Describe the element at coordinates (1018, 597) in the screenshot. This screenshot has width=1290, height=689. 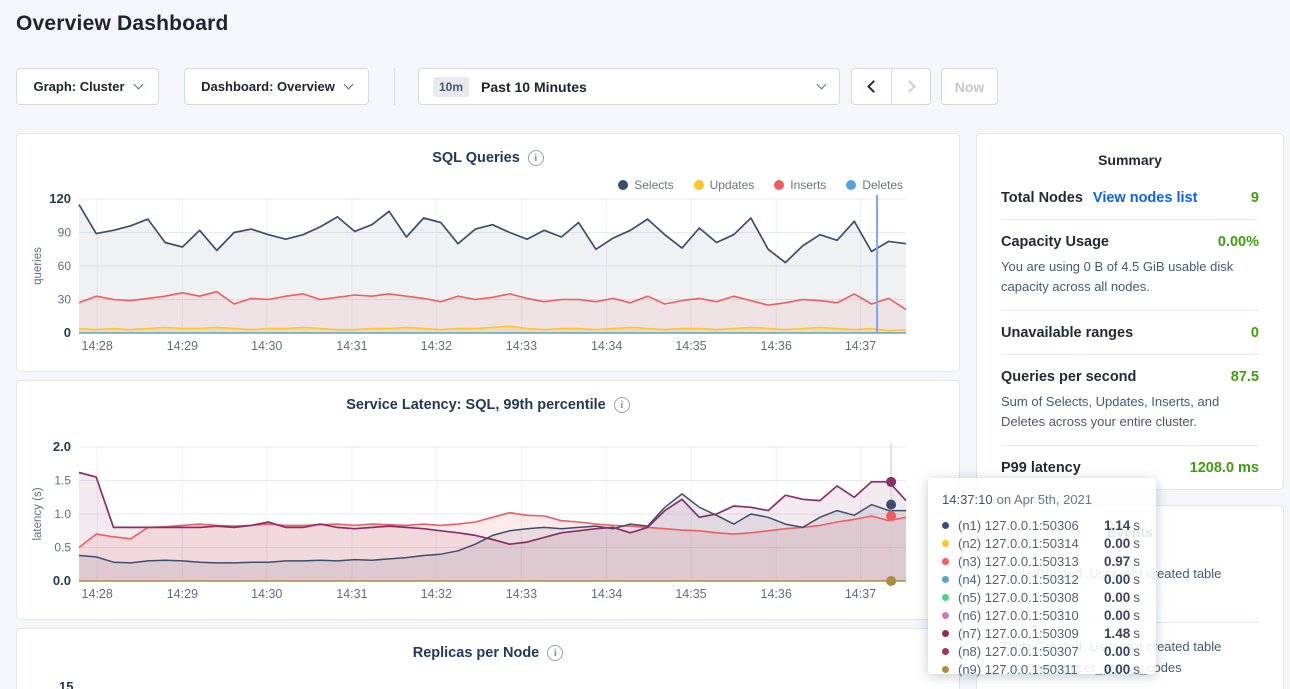
I see `tooltip-node-label: (n5) 127.0.0.1:50308` at that location.